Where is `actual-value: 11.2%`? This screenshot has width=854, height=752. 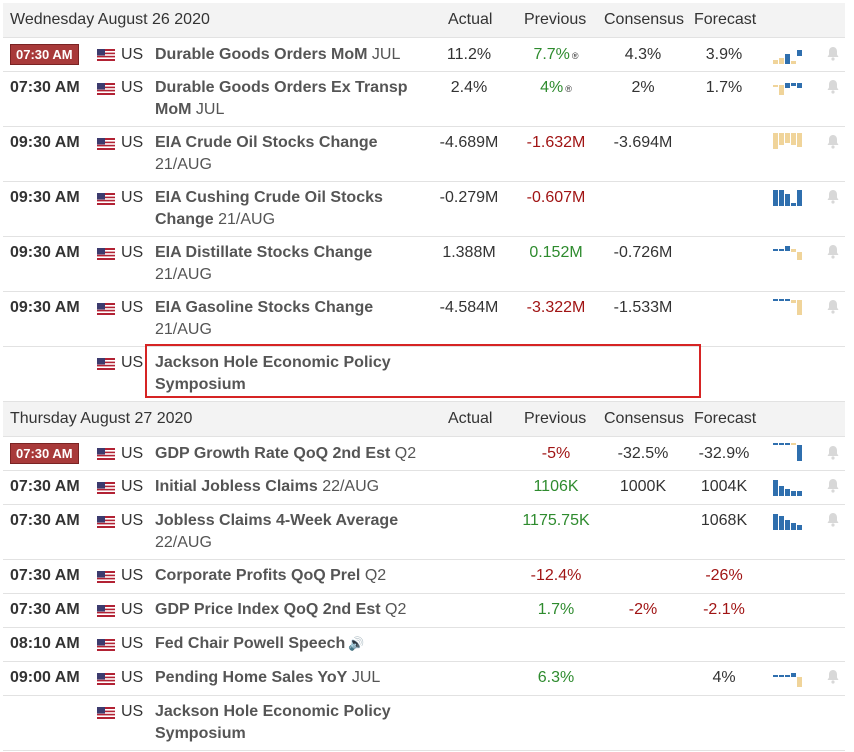
actual-value: 11.2% is located at coordinates (469, 54).